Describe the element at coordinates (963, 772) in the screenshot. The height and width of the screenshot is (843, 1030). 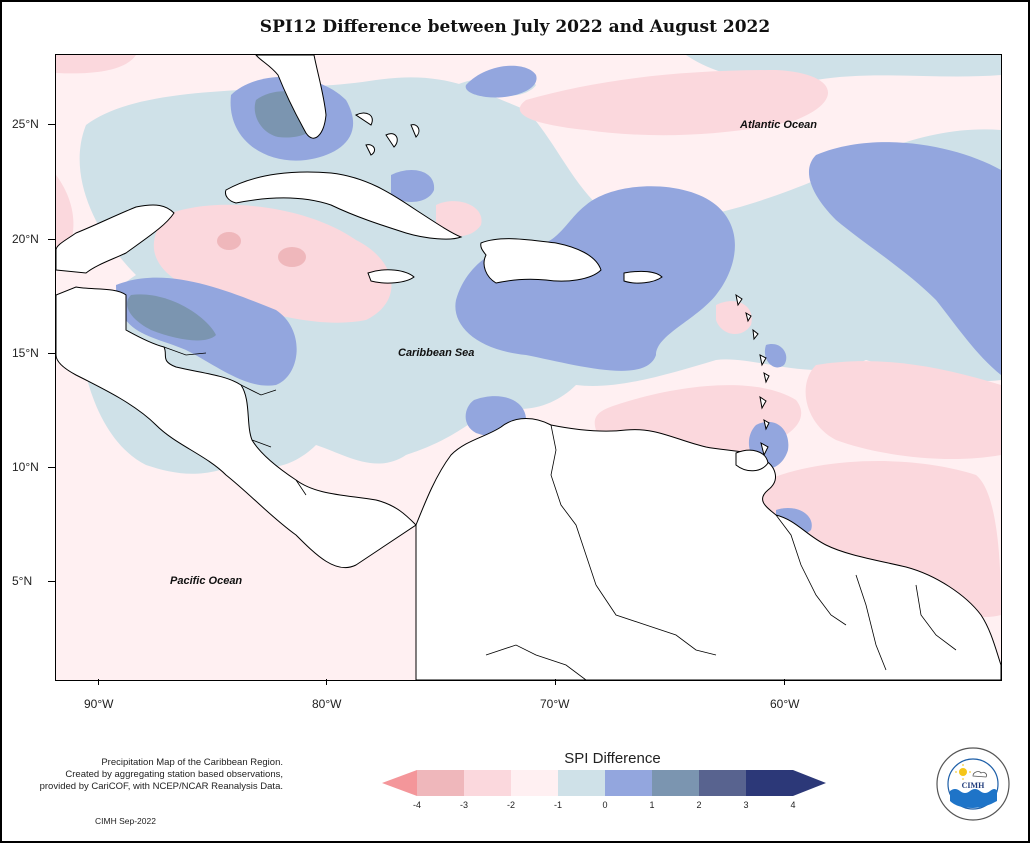
I see `sun-icon` at that location.